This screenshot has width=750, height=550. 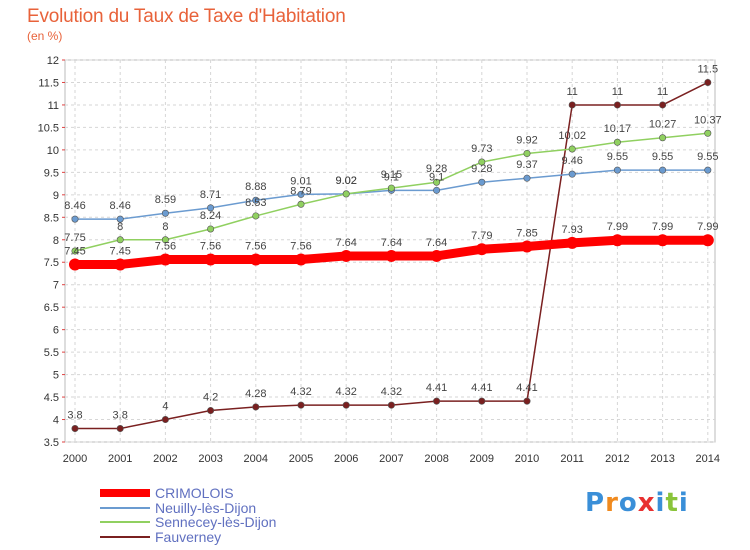 I want to click on x-tick-label: 2003, so click(x=210, y=459).